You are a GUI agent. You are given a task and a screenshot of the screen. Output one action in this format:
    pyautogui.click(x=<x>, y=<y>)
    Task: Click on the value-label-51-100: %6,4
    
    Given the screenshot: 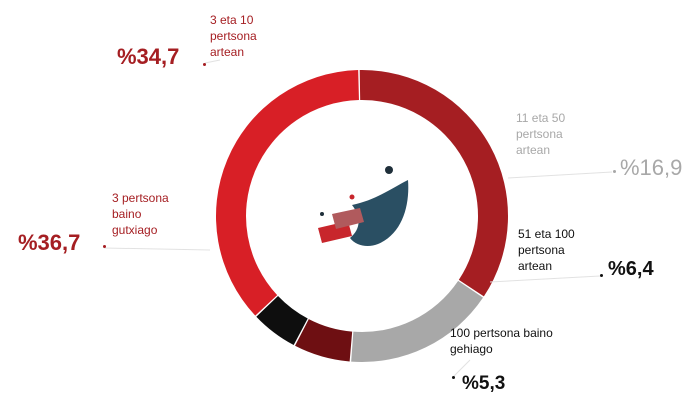 What is the action you would take?
    pyautogui.click(x=631, y=269)
    